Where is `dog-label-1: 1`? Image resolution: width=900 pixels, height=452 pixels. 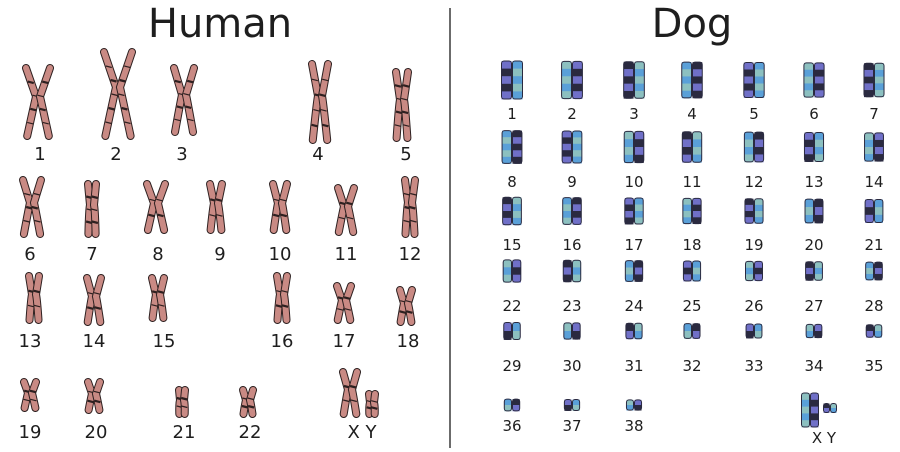 dog-label-1: 1 is located at coordinates (512, 114).